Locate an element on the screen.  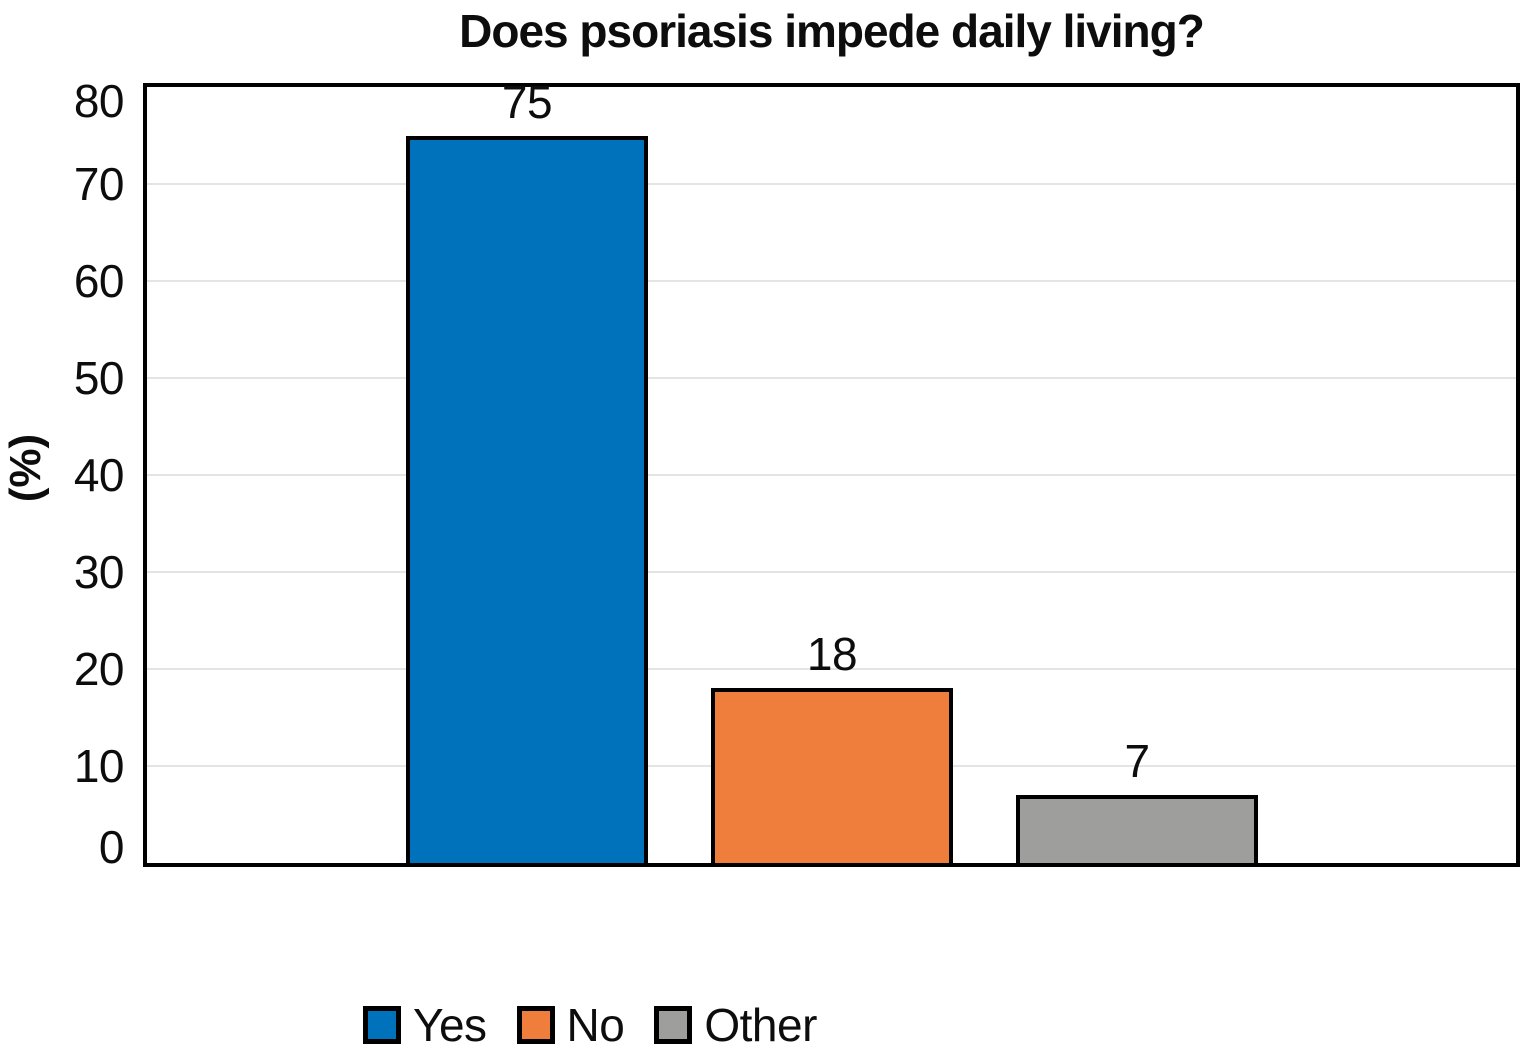
y-tick-label: 40 is located at coordinates (99, 475).